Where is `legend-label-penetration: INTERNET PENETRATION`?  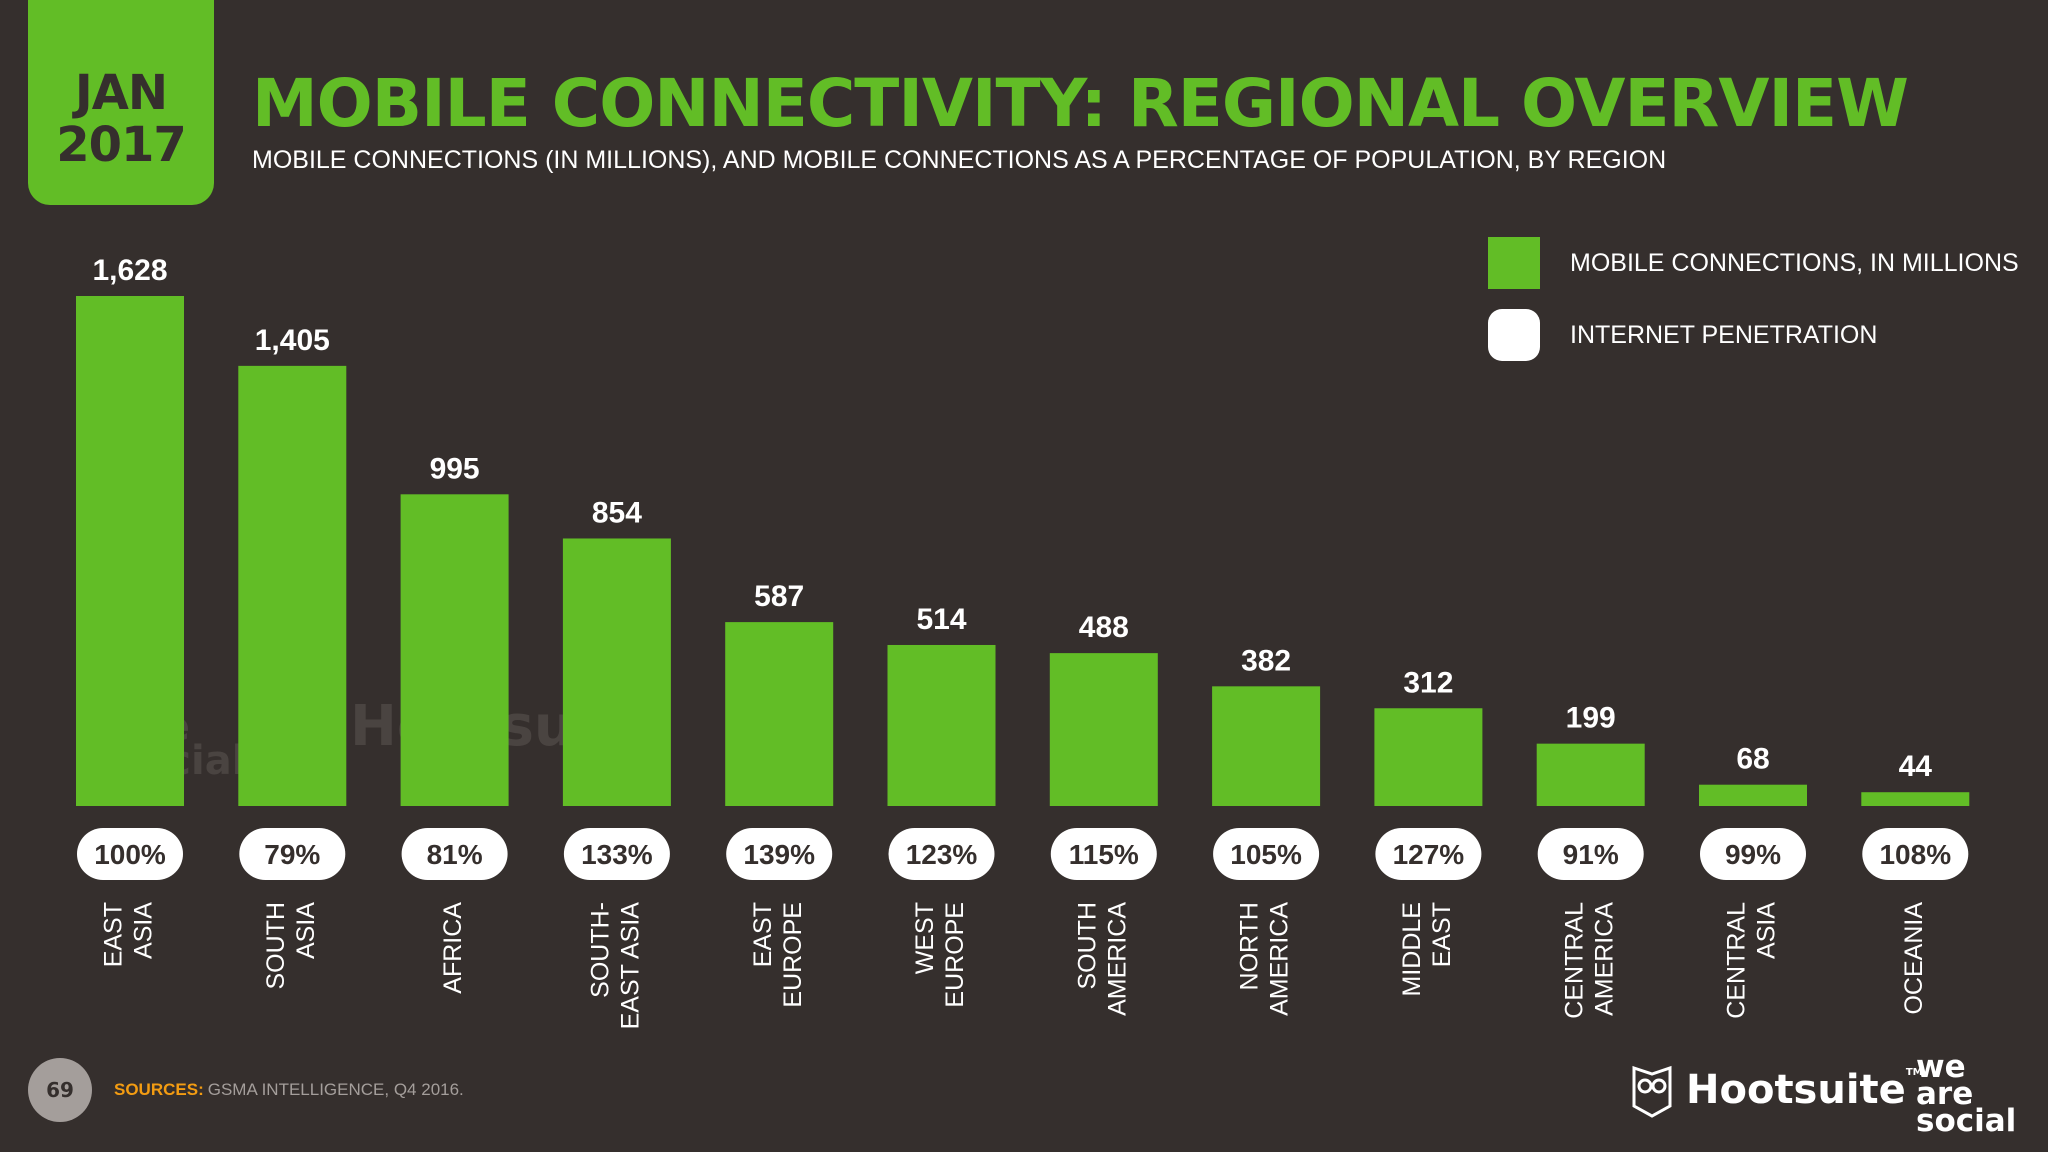 legend-label-penetration: INTERNET PENETRATION is located at coordinates (1724, 334).